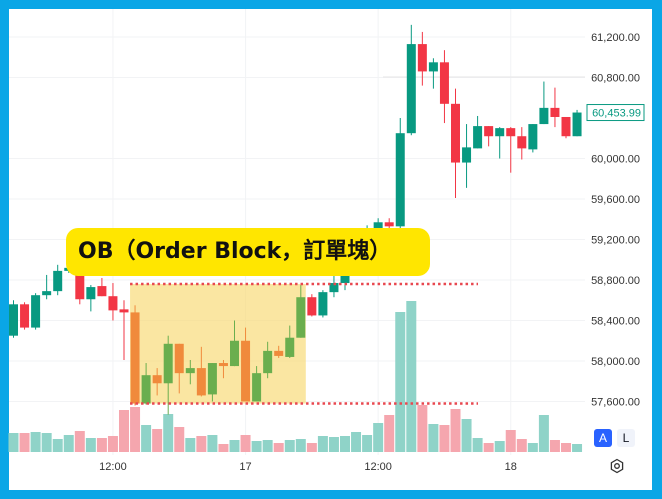 This screenshot has height=499, width=662. Describe the element at coordinates (626, 438) in the screenshot. I see `log-scale-button: L` at that location.